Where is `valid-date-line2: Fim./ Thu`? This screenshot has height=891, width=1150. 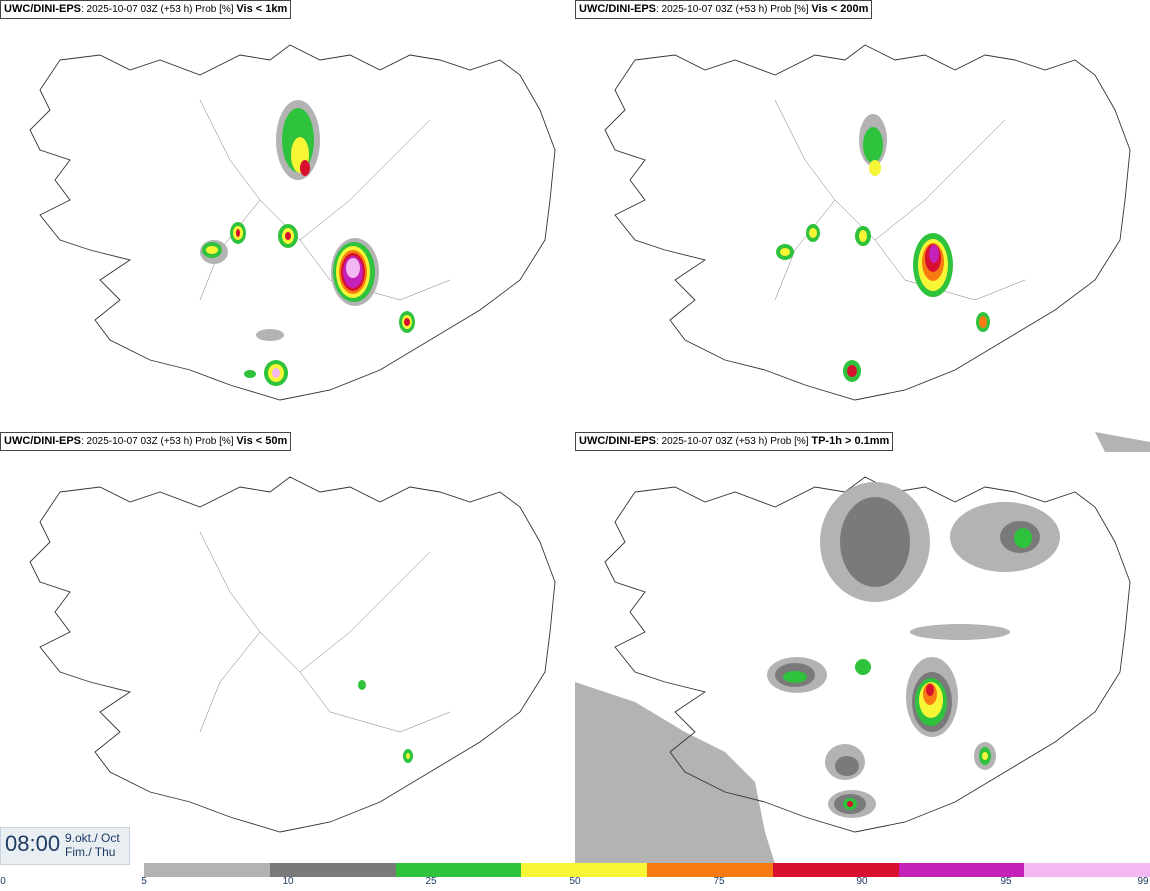 valid-date-line2: Fim./ Thu is located at coordinates (90, 852).